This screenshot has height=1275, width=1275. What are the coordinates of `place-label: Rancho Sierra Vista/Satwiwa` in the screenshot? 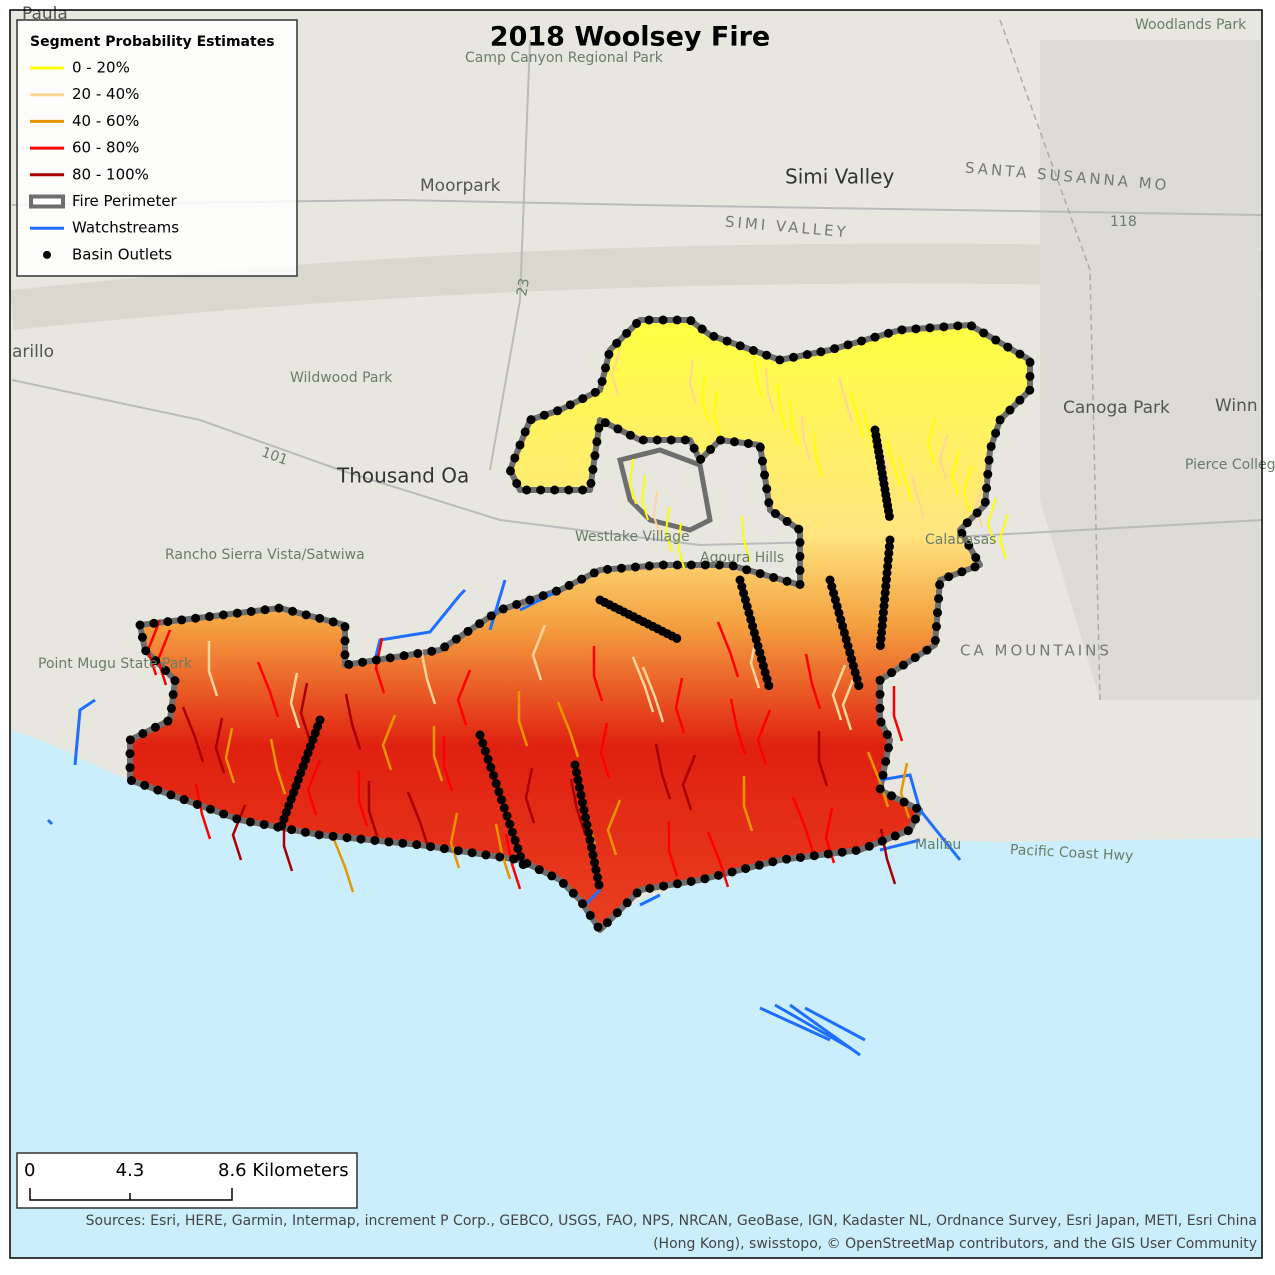 It's located at (265, 555).